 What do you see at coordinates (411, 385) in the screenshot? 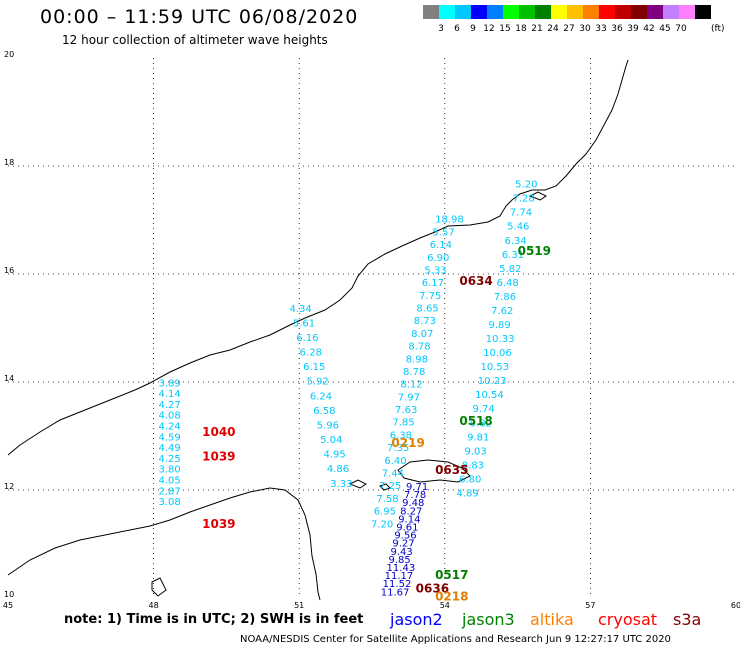
I see `wave-height-value: 8.12` at bounding box center [411, 385].